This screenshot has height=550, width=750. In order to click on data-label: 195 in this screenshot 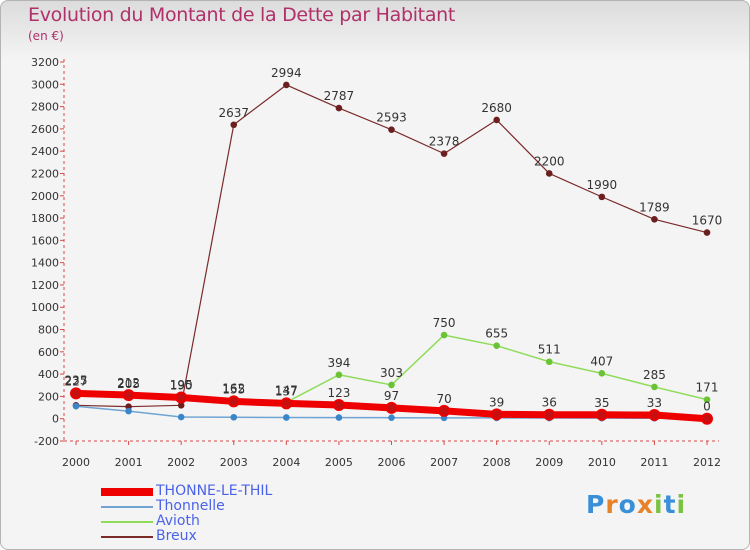, I will do `click(181, 385)`.